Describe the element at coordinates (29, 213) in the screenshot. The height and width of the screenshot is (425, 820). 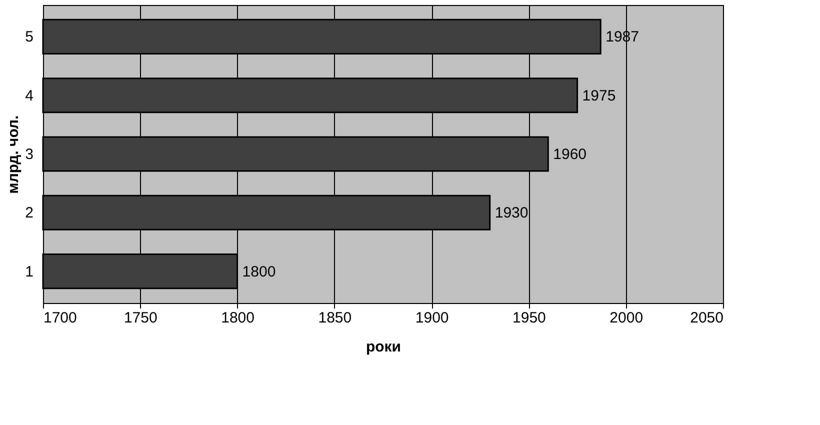
I see `y-tick-label: 2` at that location.